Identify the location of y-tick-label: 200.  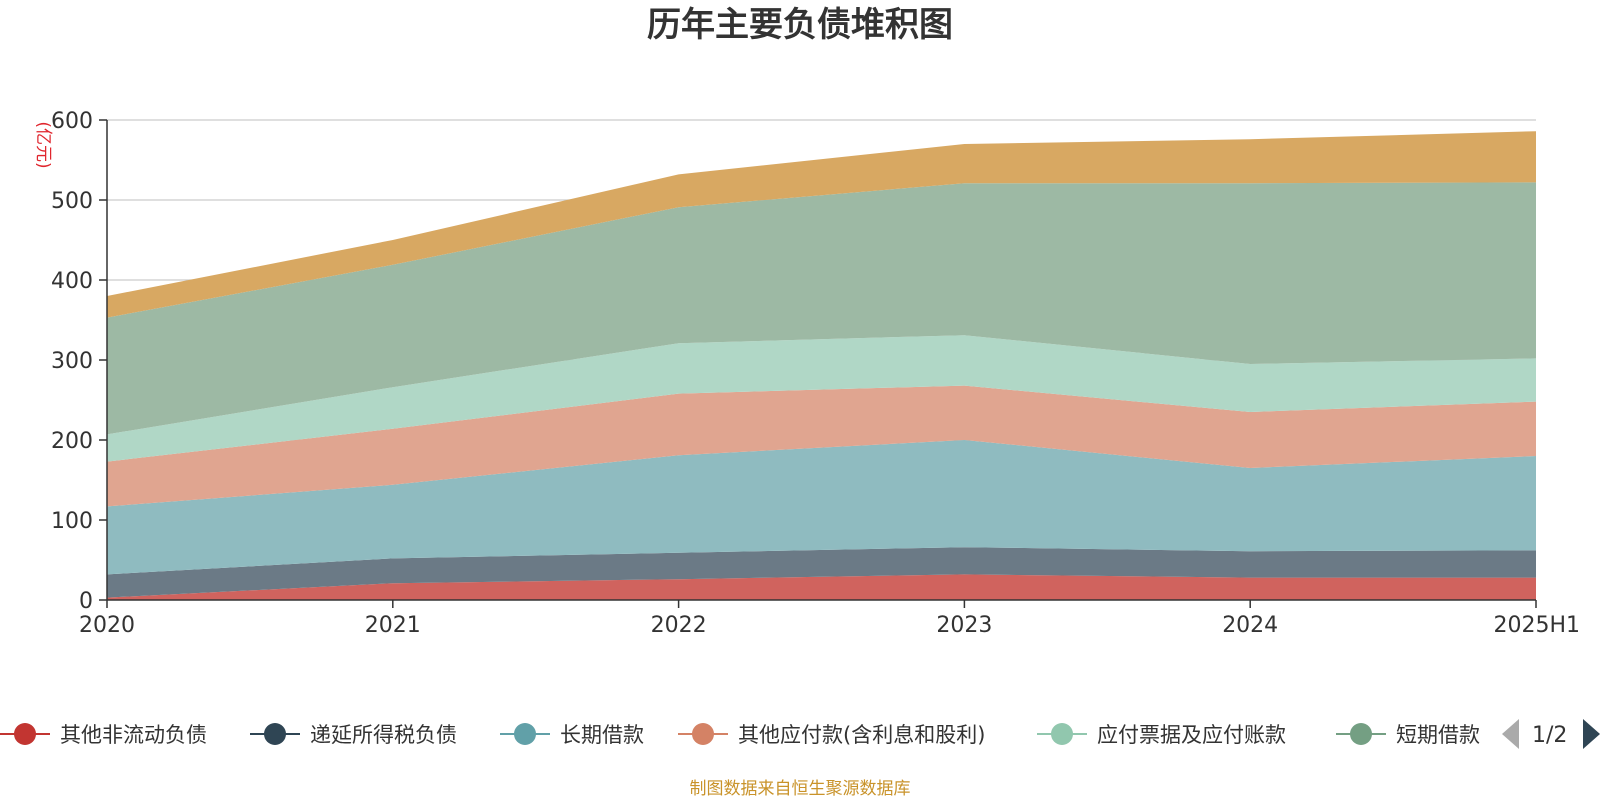
(72, 441).